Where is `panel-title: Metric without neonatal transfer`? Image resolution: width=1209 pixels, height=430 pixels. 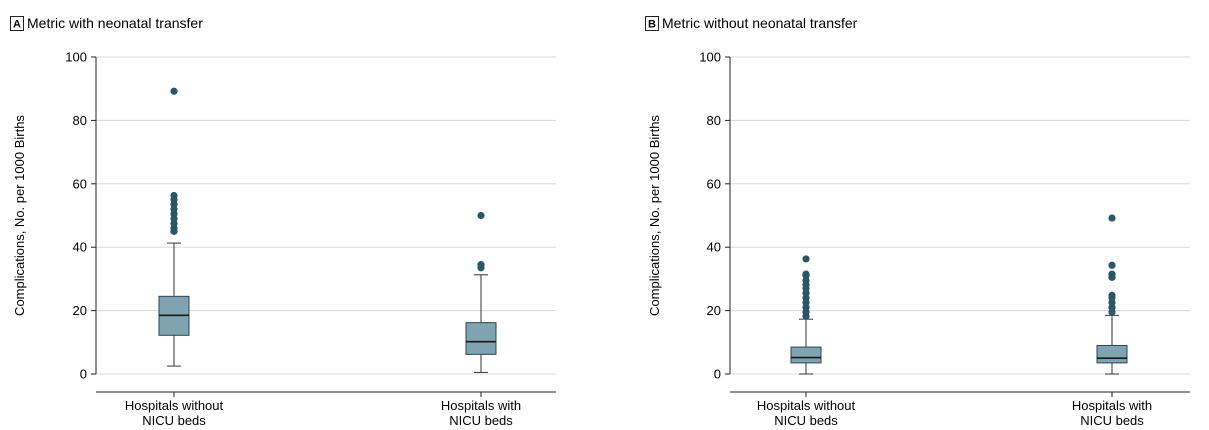 panel-title: Metric without neonatal transfer is located at coordinates (760, 23).